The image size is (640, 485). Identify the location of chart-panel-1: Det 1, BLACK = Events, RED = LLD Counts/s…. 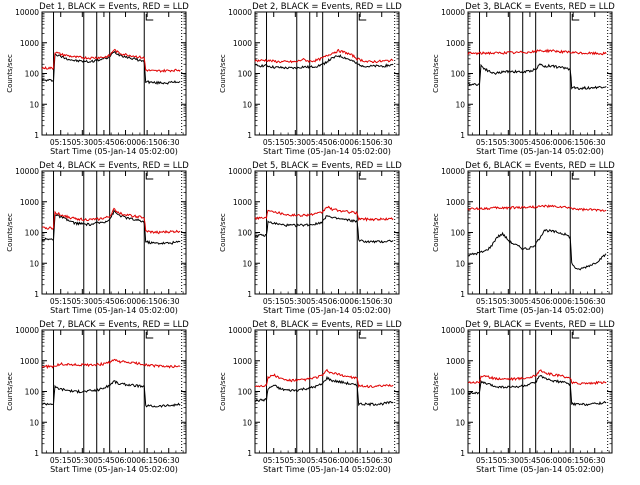
(97, 79).